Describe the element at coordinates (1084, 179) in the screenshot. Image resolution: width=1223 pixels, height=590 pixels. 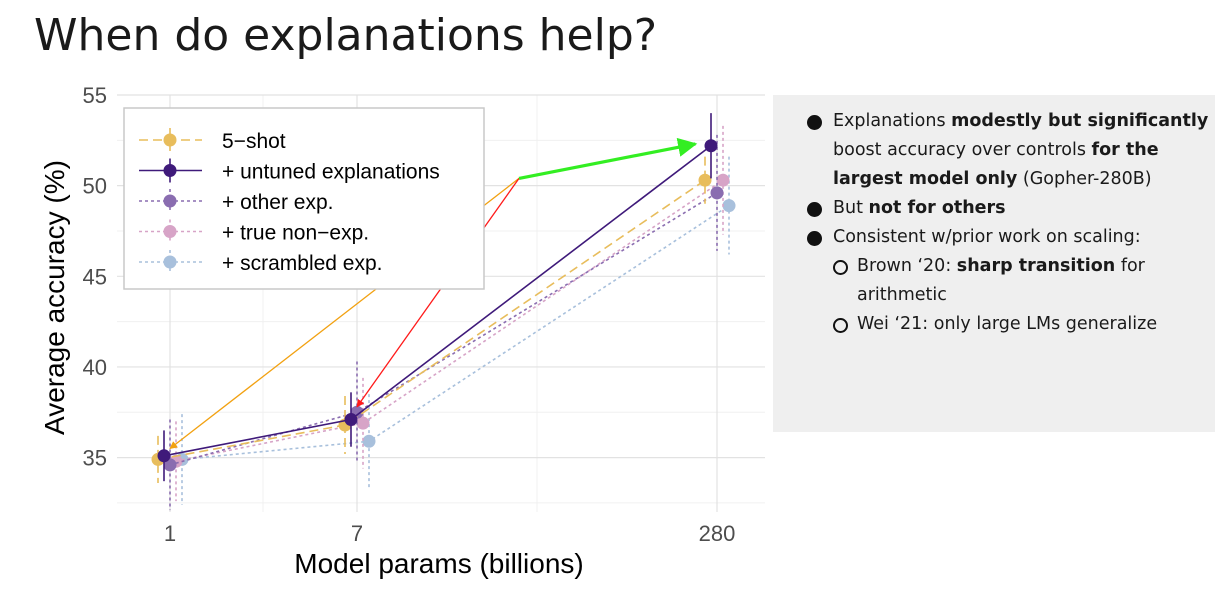
I see `bullet-text: (Gopher-280B)` at that location.